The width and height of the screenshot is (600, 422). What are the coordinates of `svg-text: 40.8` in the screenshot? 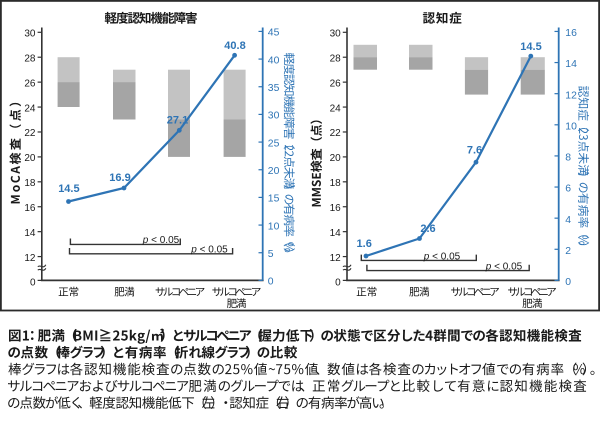 It's located at (234, 46).